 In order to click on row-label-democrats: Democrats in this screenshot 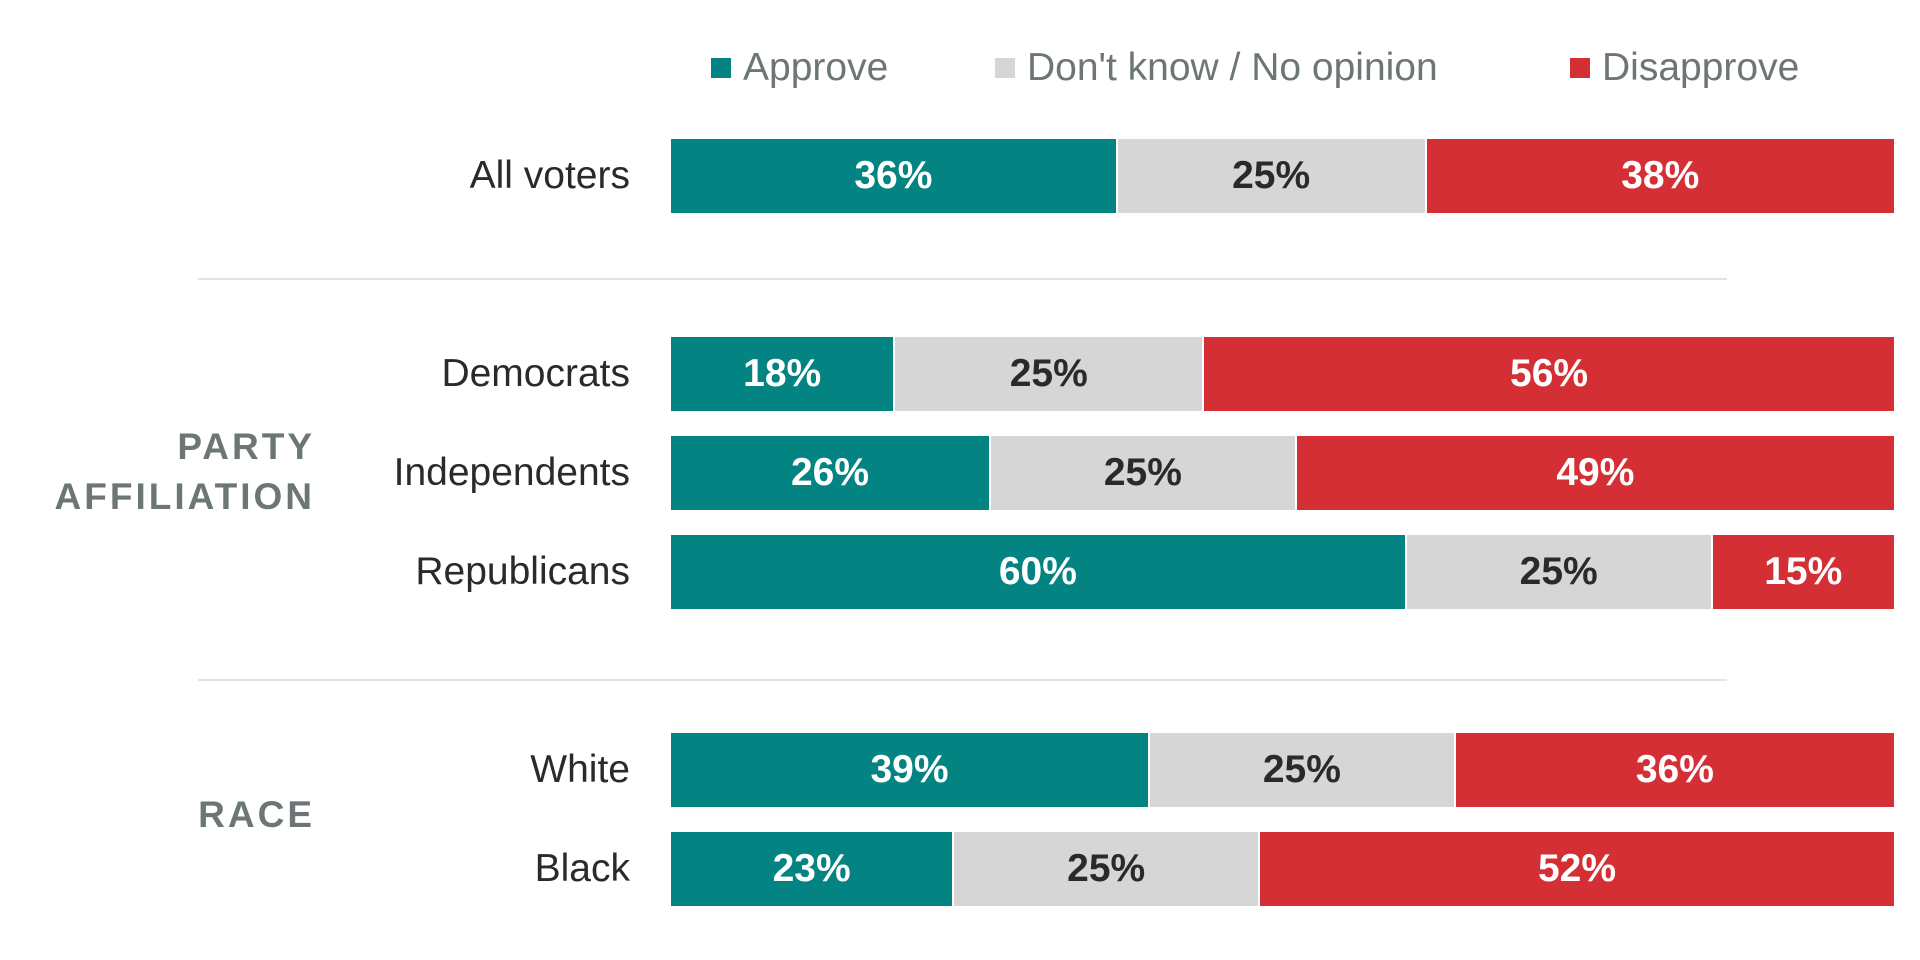, I will do `click(535, 373)`.